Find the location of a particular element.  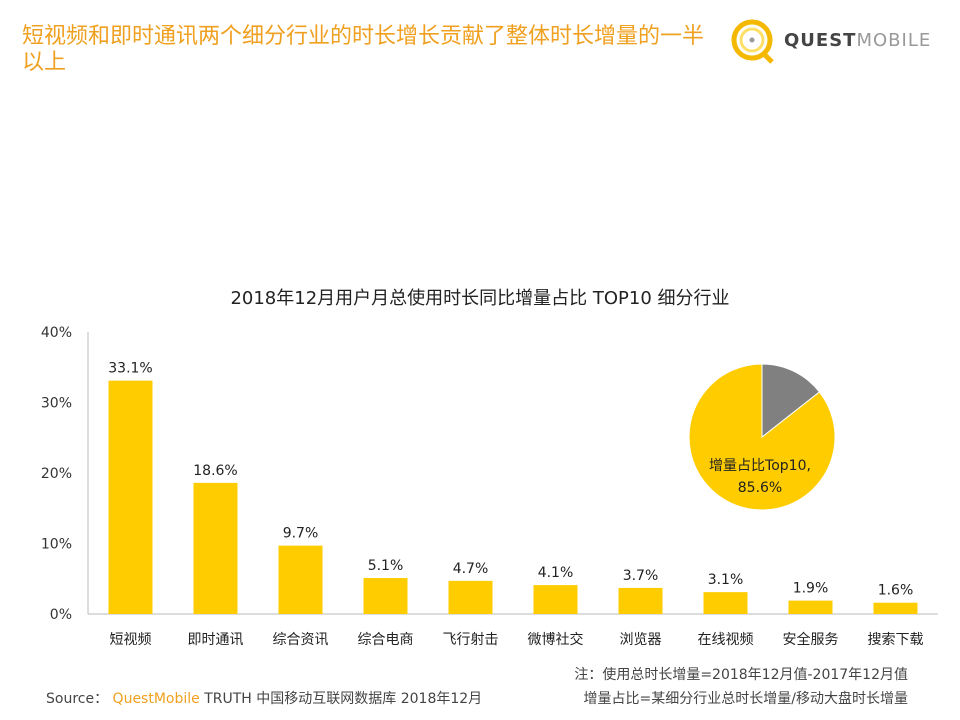

bar-value-label: 4.1% is located at coordinates (556, 573).